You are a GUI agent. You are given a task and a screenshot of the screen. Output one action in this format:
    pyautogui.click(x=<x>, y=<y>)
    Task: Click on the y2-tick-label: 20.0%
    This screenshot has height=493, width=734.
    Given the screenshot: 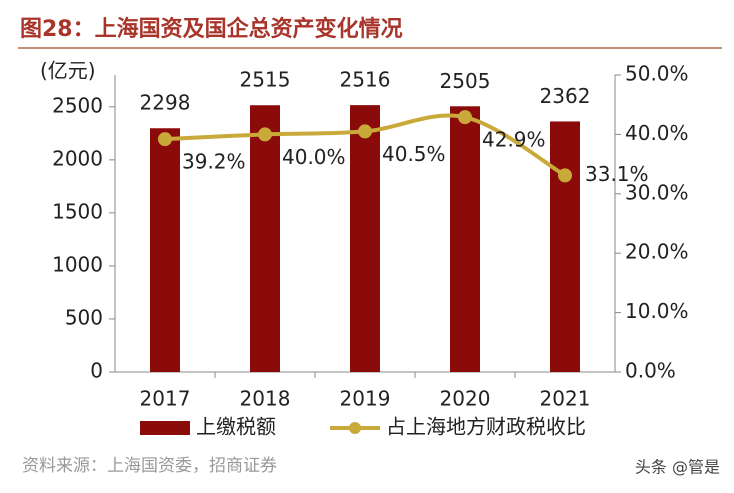 What is the action you would take?
    pyautogui.click(x=657, y=252)
    